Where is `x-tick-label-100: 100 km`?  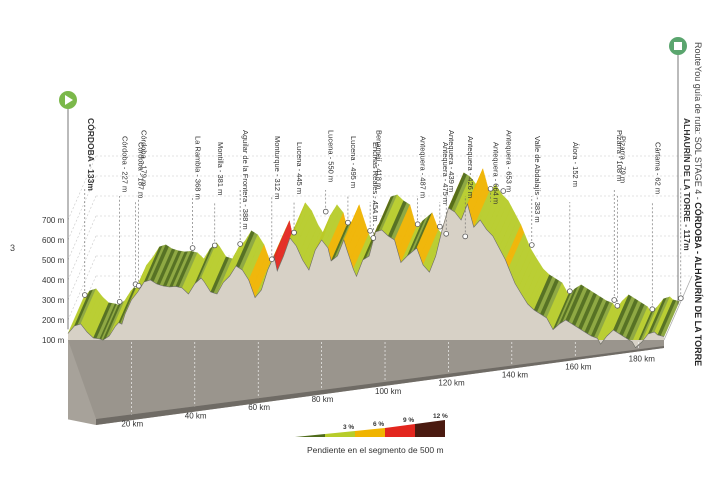
x-tick-label-100: 100 km is located at coordinates (388, 391).